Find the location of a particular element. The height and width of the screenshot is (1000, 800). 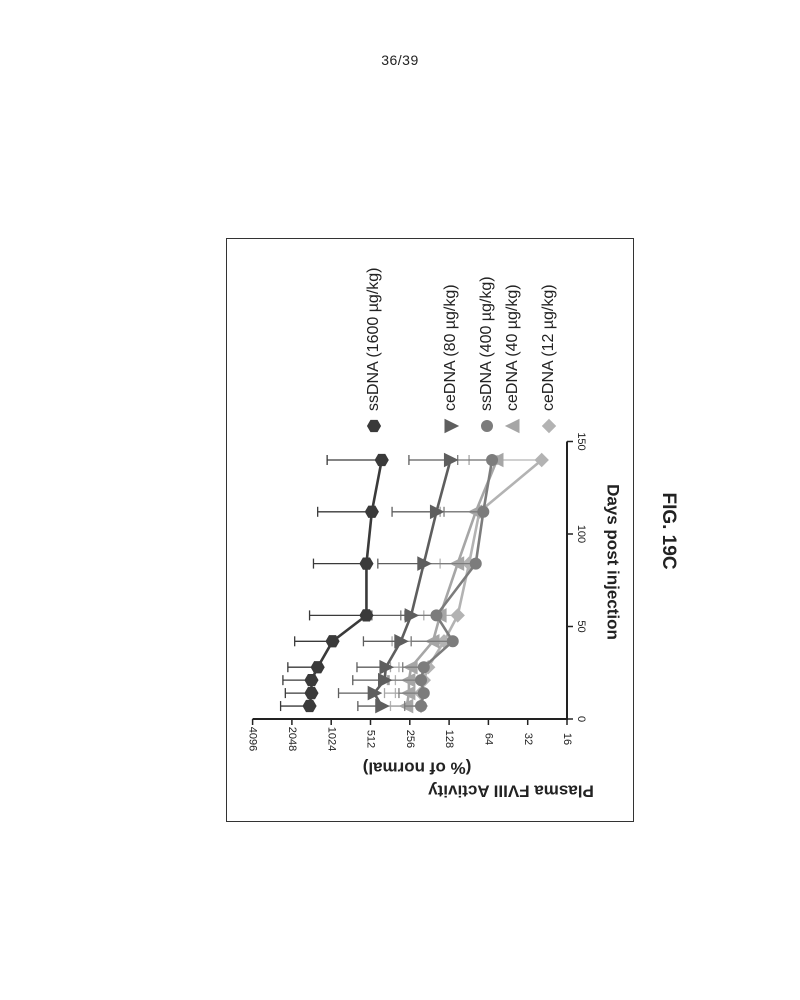

x-tick-label: 100 is located at coordinates (581, 534).